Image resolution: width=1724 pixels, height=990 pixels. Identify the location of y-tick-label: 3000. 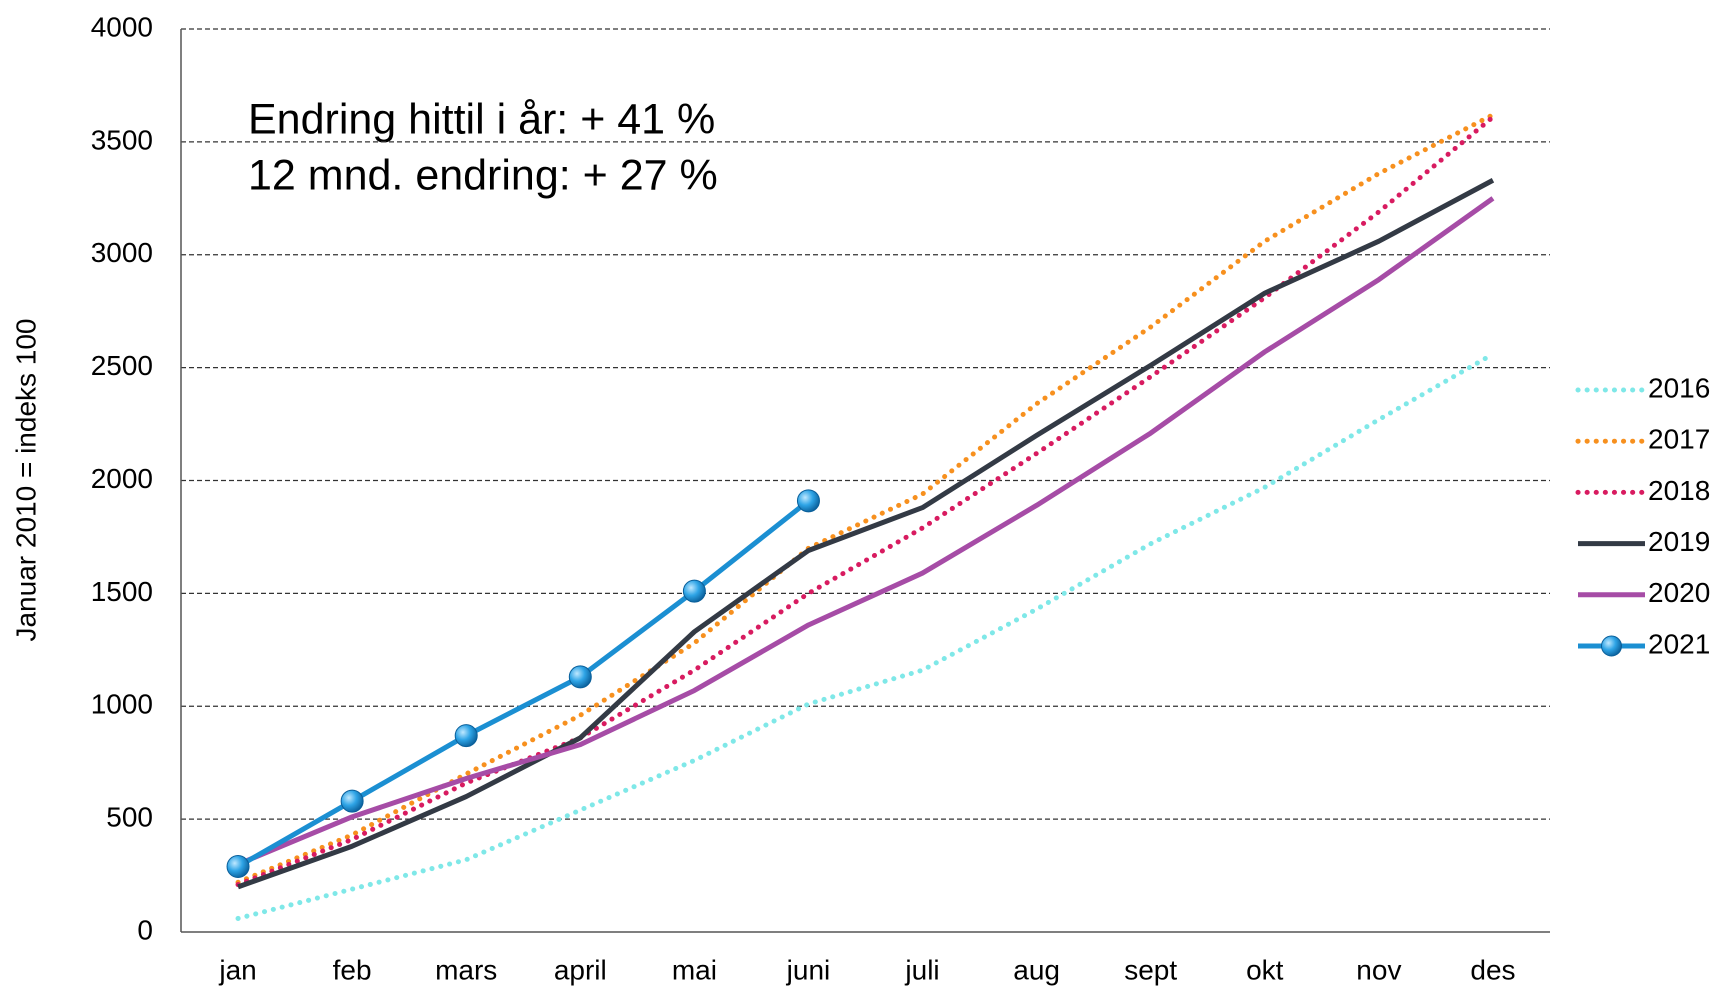
(122, 252).